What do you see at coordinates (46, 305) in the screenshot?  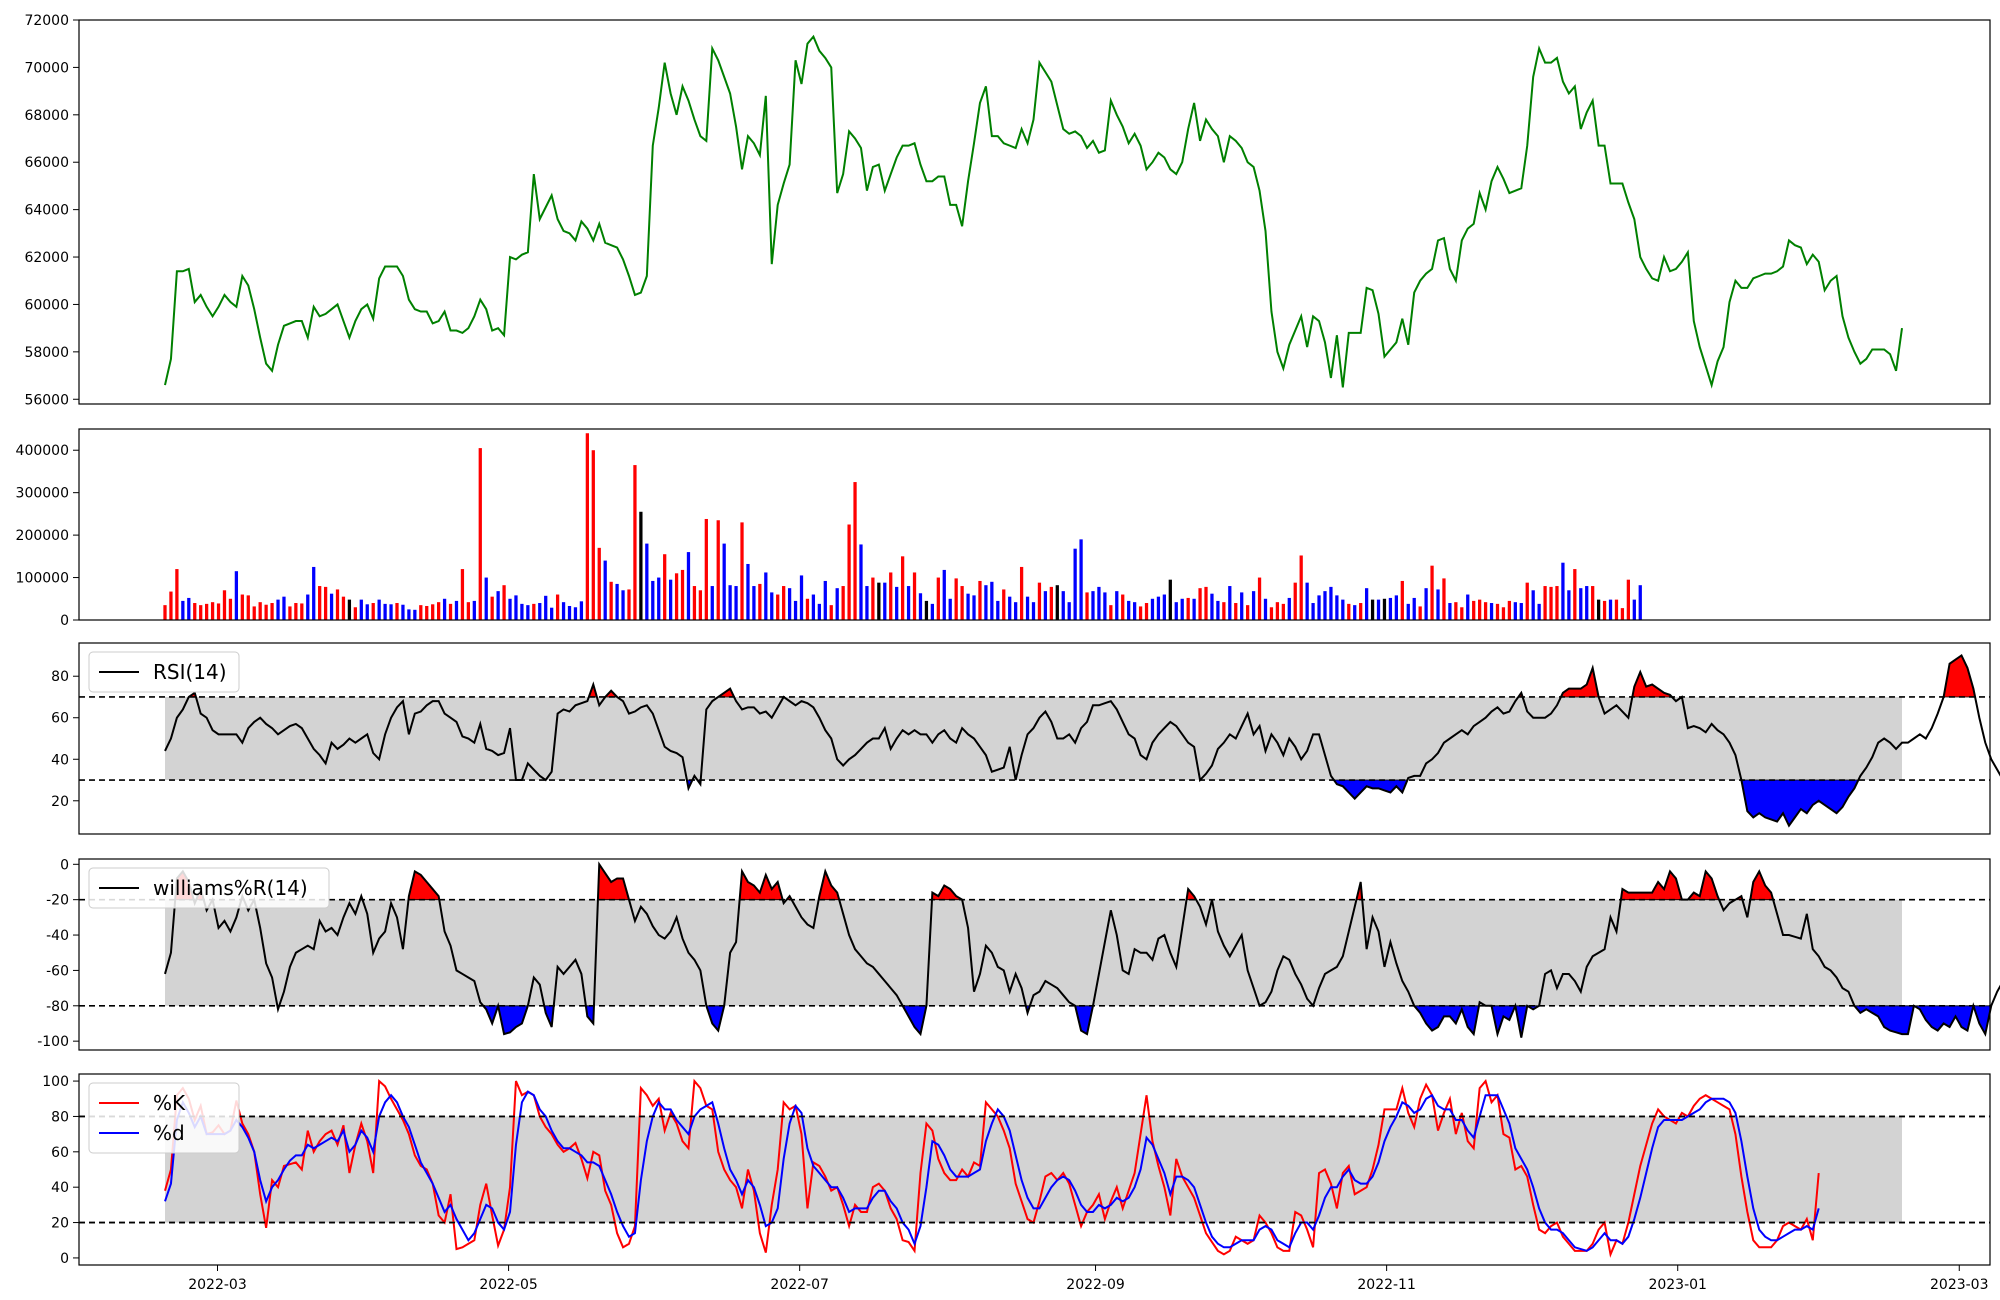 I see `price-ytick-label: 60000` at bounding box center [46, 305].